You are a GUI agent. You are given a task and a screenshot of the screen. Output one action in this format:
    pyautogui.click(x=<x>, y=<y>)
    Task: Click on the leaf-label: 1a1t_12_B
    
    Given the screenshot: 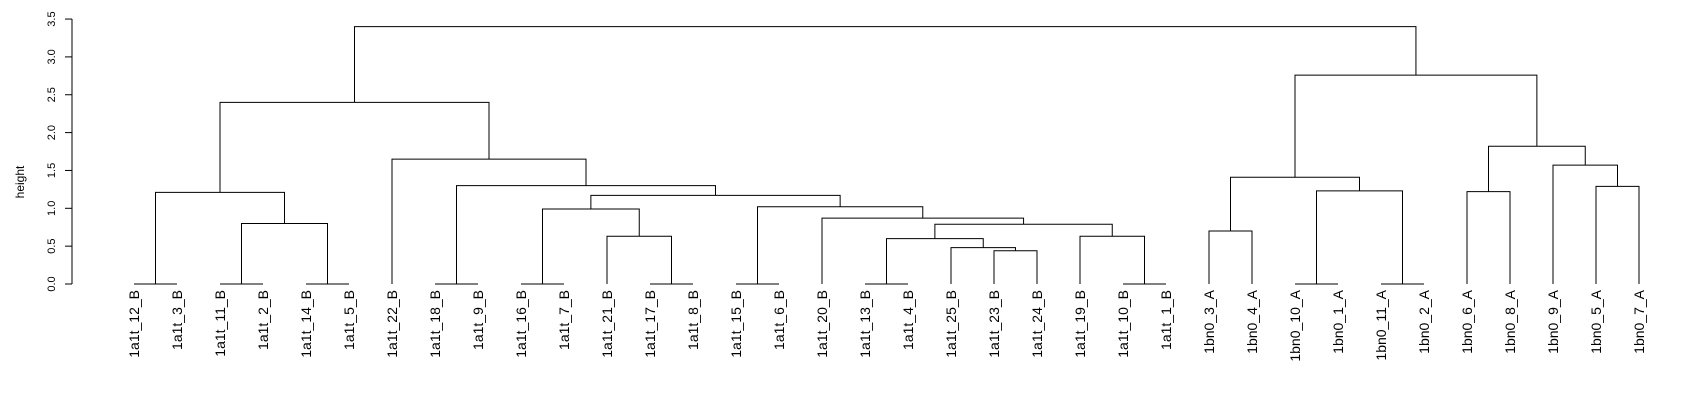 What is the action you would take?
    pyautogui.click(x=134, y=324)
    